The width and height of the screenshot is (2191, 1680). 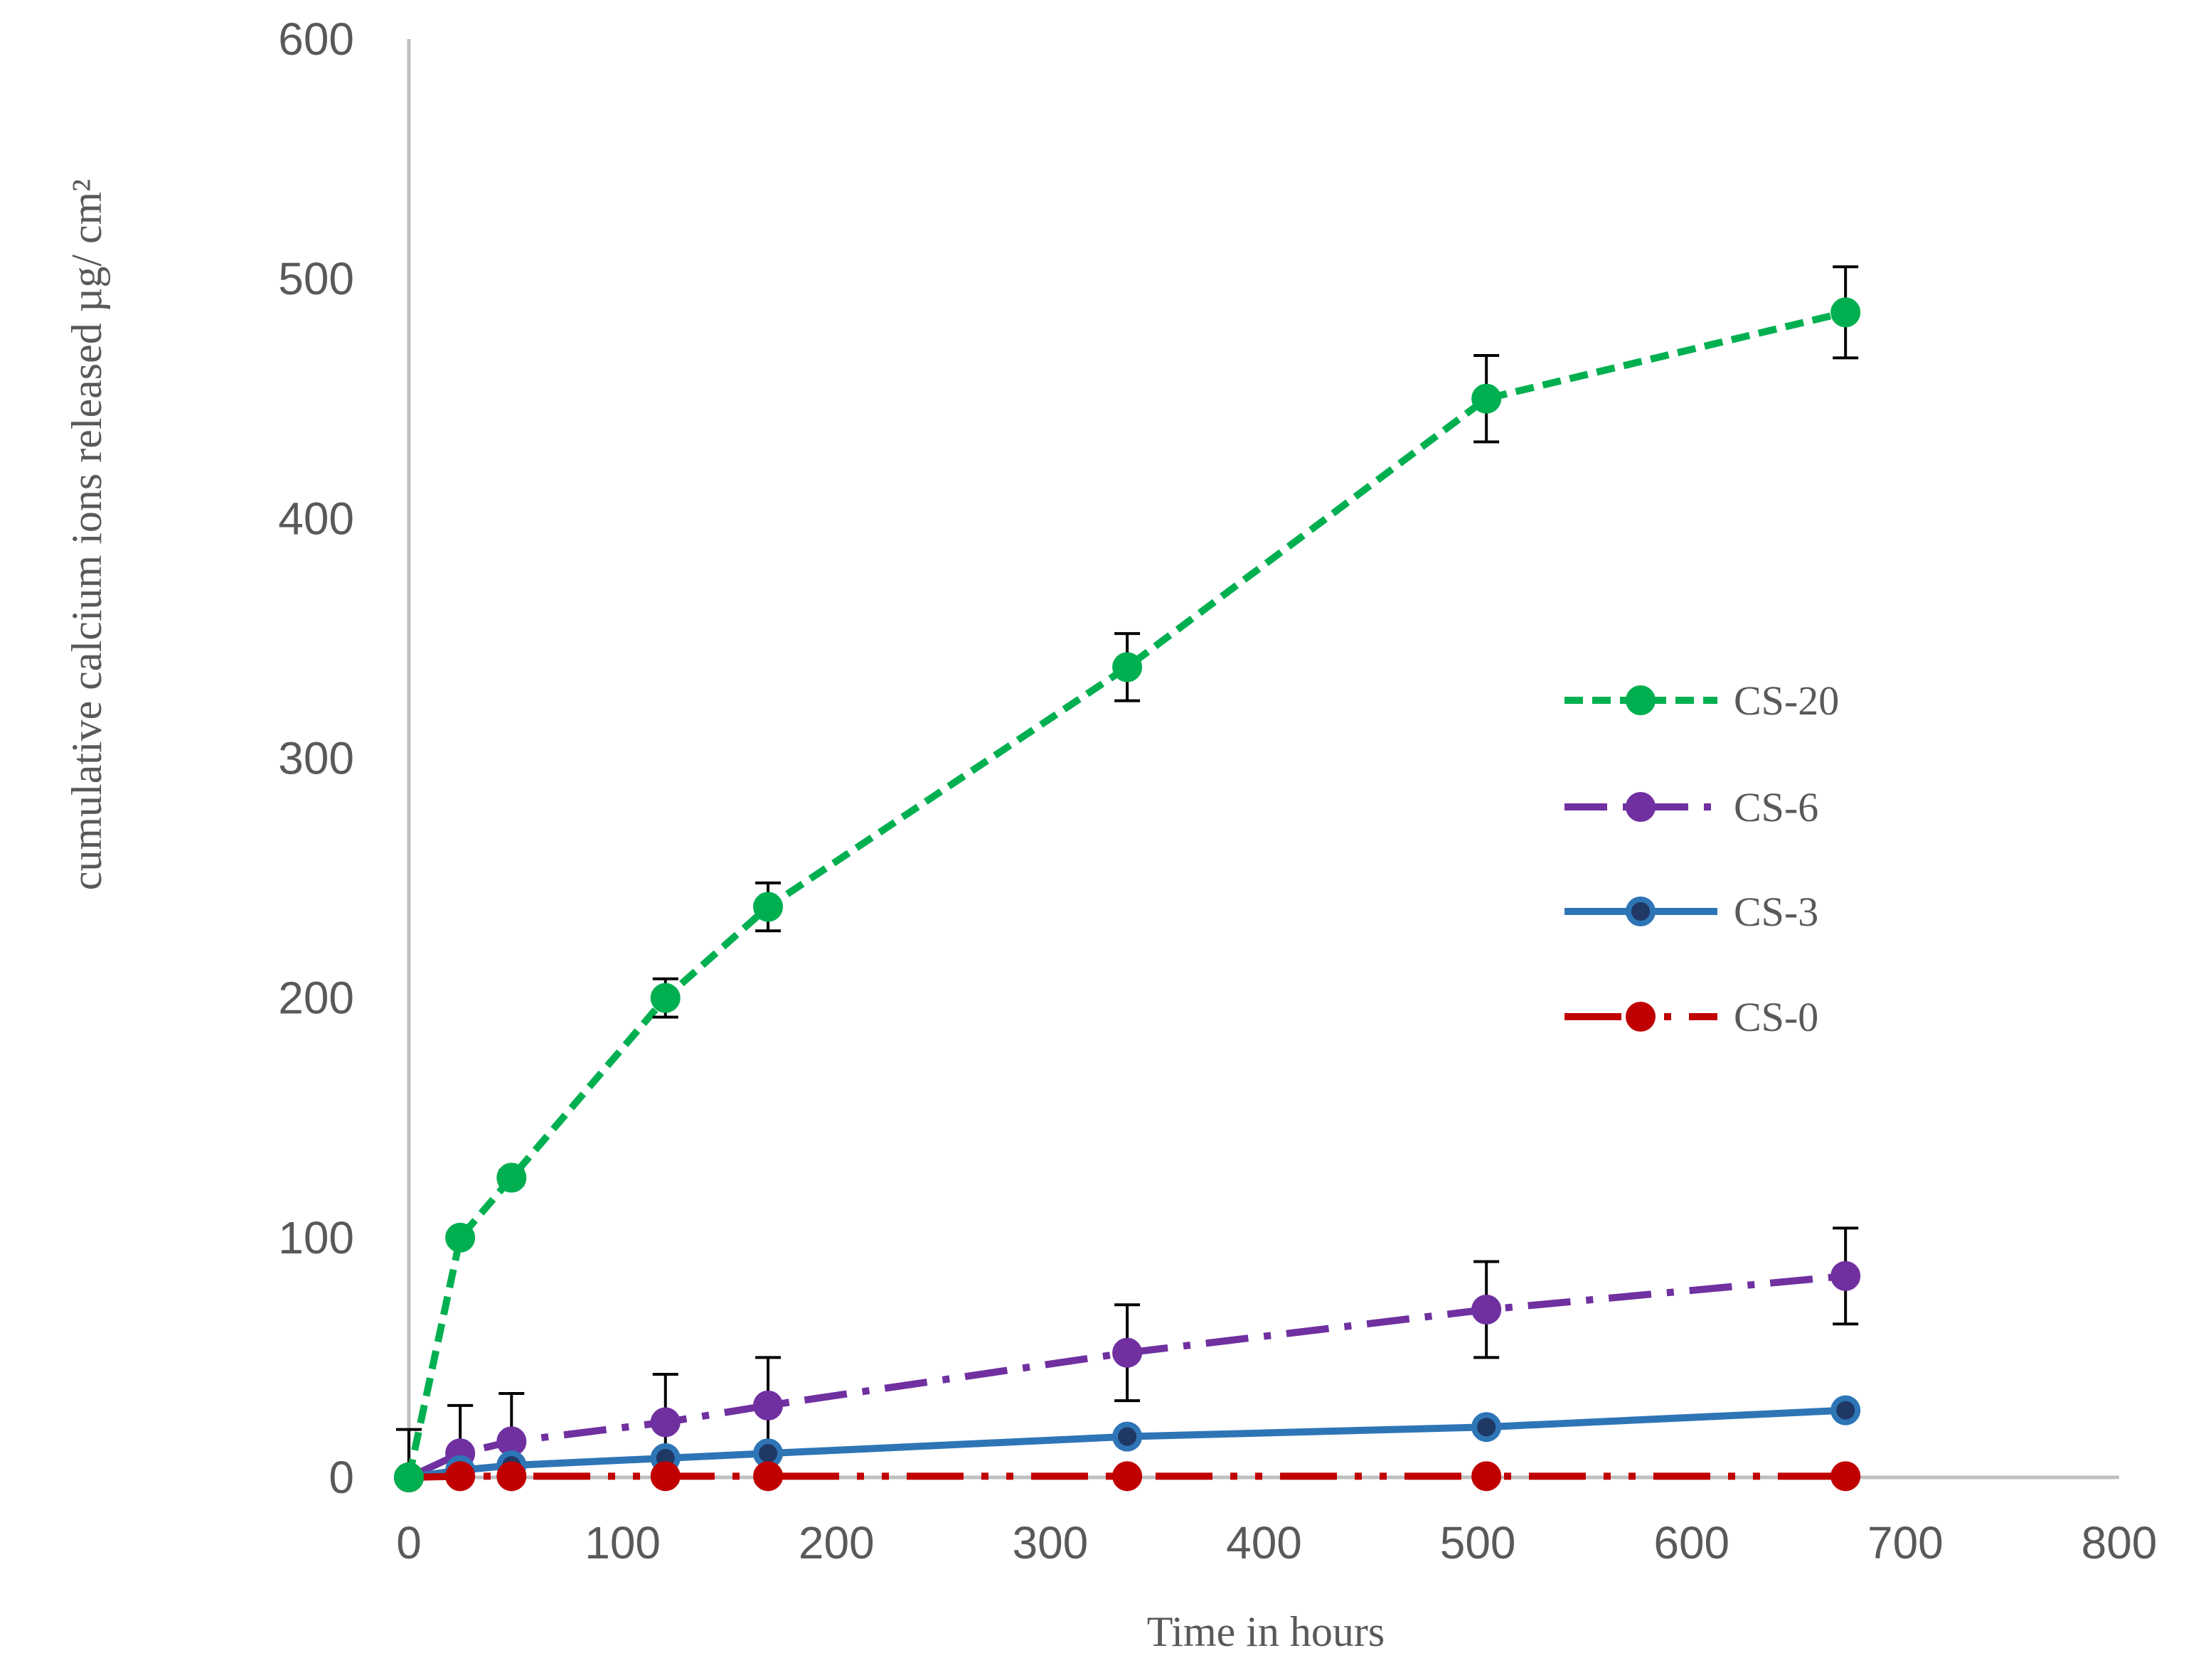 I want to click on legend-item-cs-20: CS-20, so click(x=1701, y=701).